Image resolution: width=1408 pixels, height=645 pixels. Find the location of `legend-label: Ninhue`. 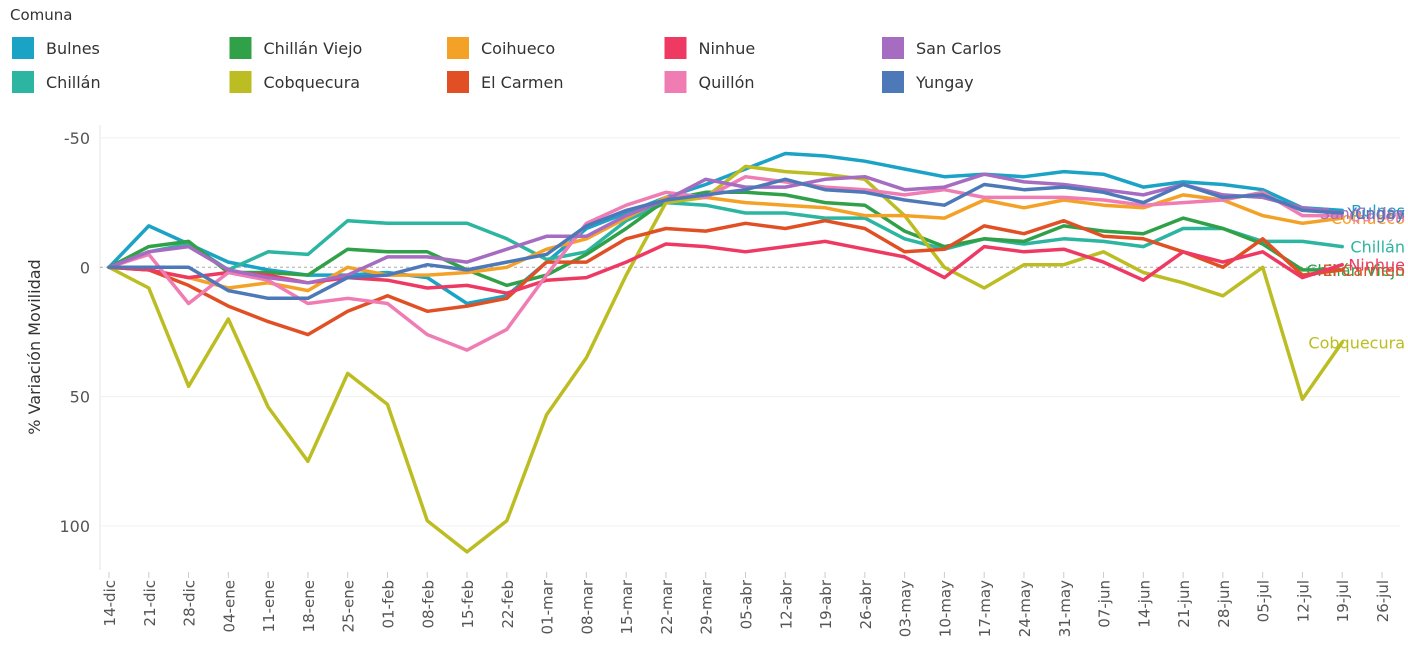

legend-label: Ninhue is located at coordinates (727, 48).